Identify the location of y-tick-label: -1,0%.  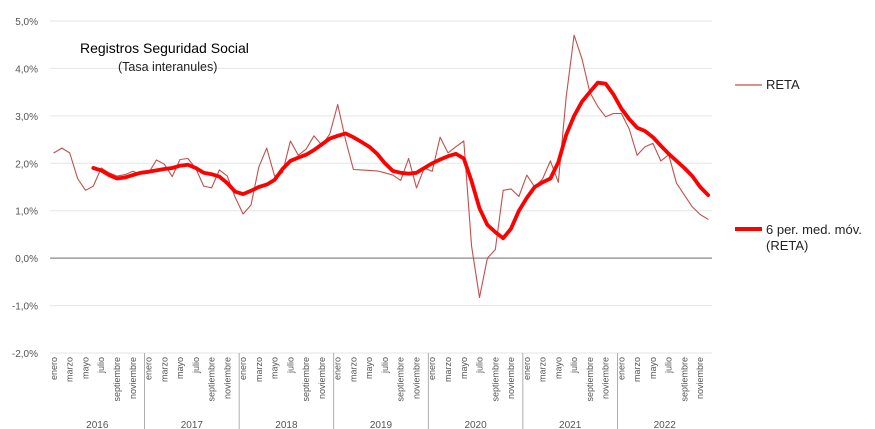
(25, 307).